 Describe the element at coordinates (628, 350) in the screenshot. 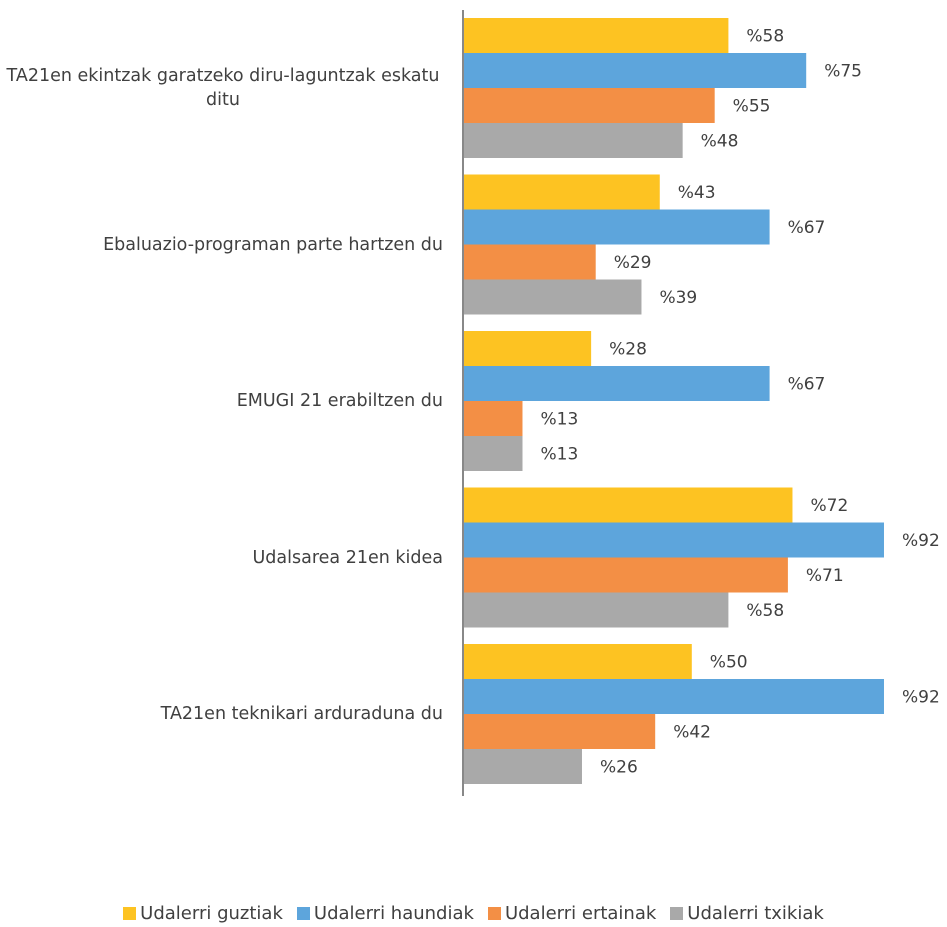

I see `value-label: %28` at that location.